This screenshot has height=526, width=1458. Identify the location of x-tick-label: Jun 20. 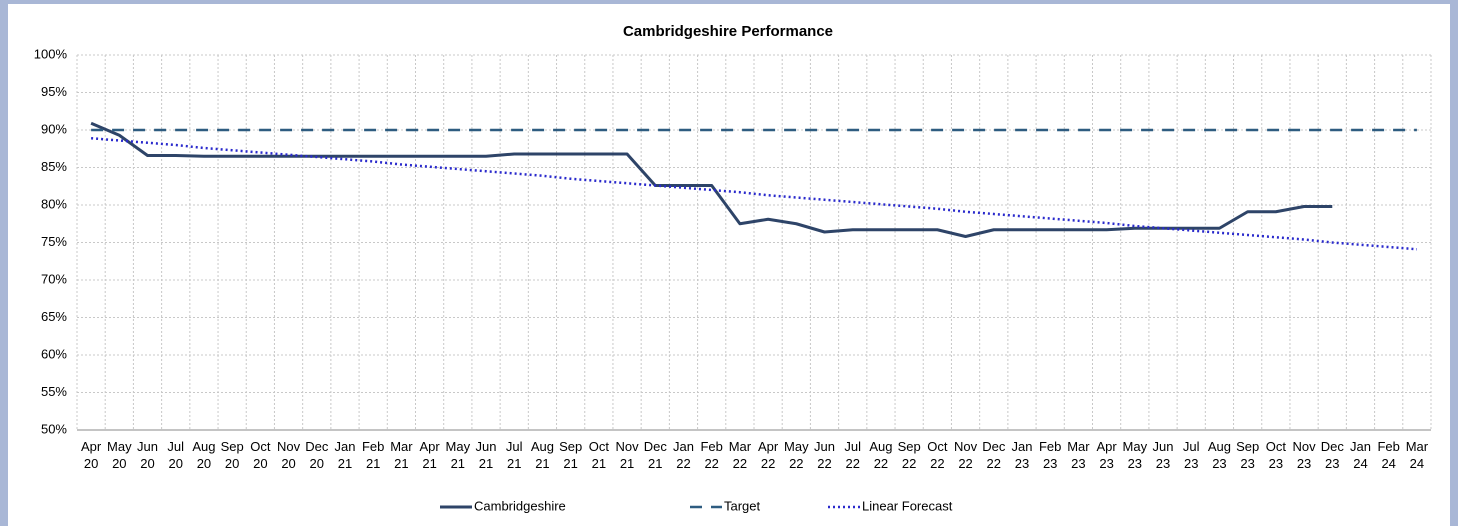
(147, 455).